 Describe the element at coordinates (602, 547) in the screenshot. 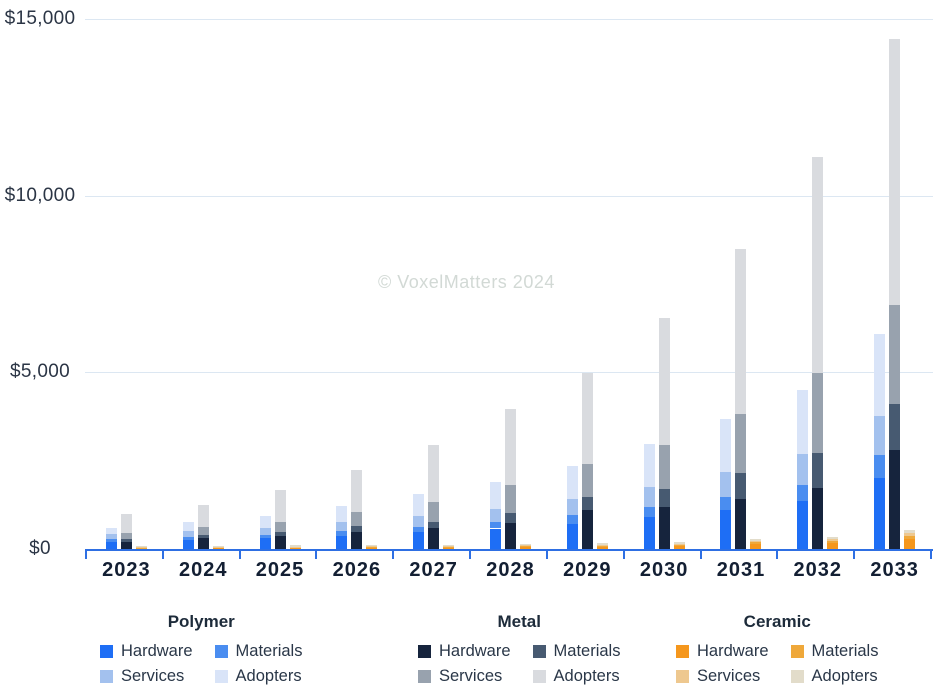

I see `bar-ceramic-hardware-2029` at that location.